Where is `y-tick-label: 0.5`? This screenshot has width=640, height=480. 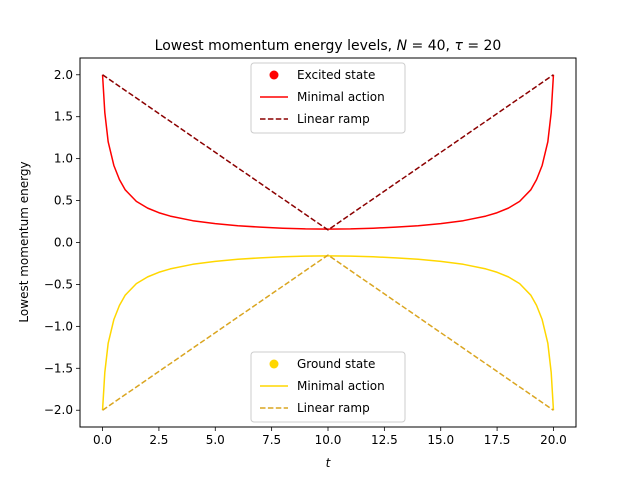 y-tick-label: 0.5 is located at coordinates (63, 201).